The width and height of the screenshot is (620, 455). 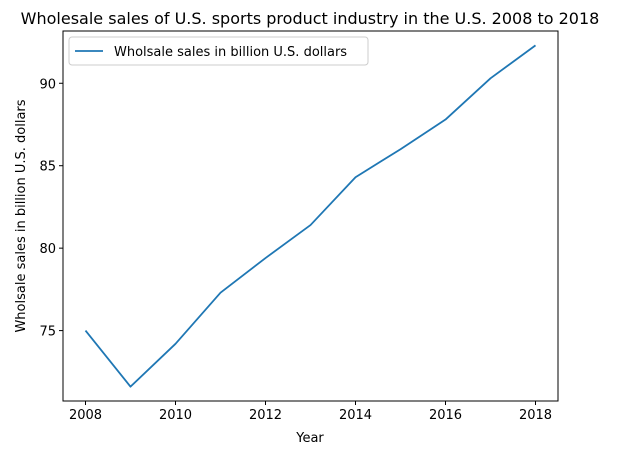 What do you see at coordinates (175, 415) in the screenshot?
I see `x-tick-label: 2010` at bounding box center [175, 415].